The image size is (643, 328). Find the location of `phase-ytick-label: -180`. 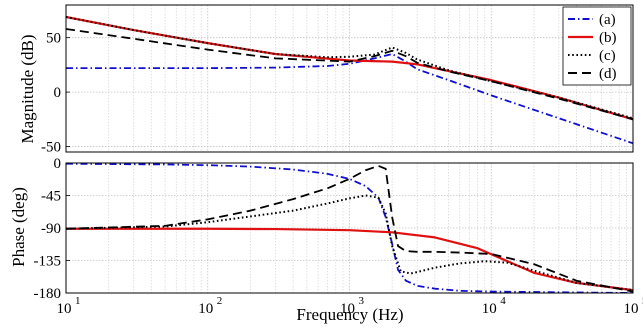

phase-ytick-label: -180 is located at coordinates (48, 294).